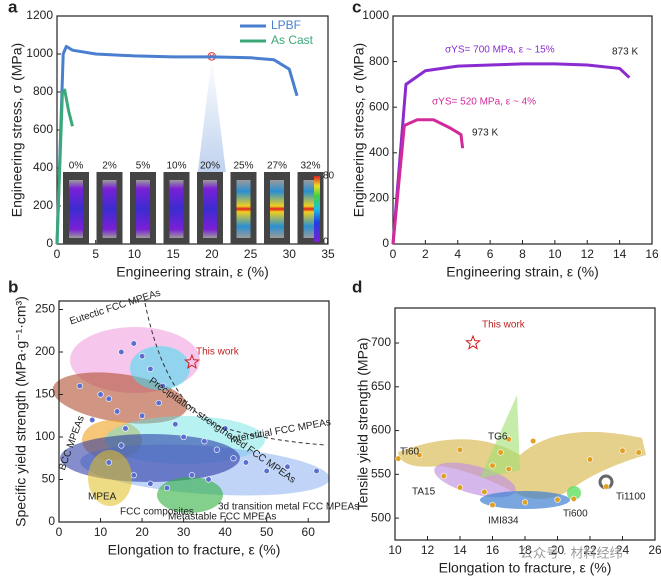  I want to click on annotation: 873 K, so click(625, 52).